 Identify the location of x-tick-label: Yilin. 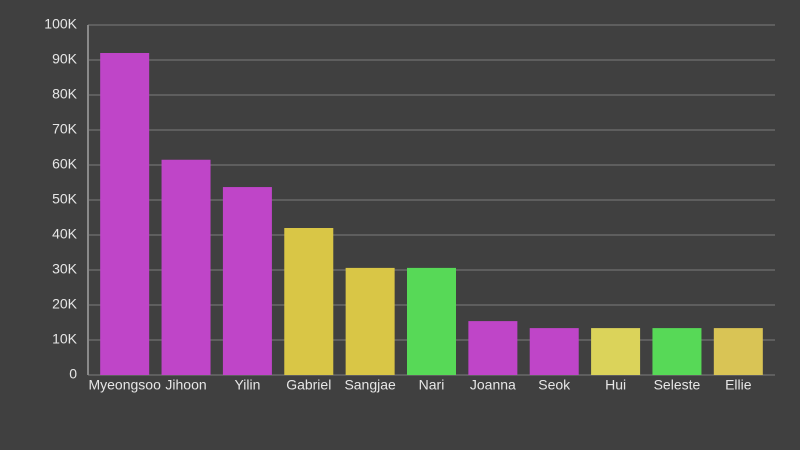
(247, 385).